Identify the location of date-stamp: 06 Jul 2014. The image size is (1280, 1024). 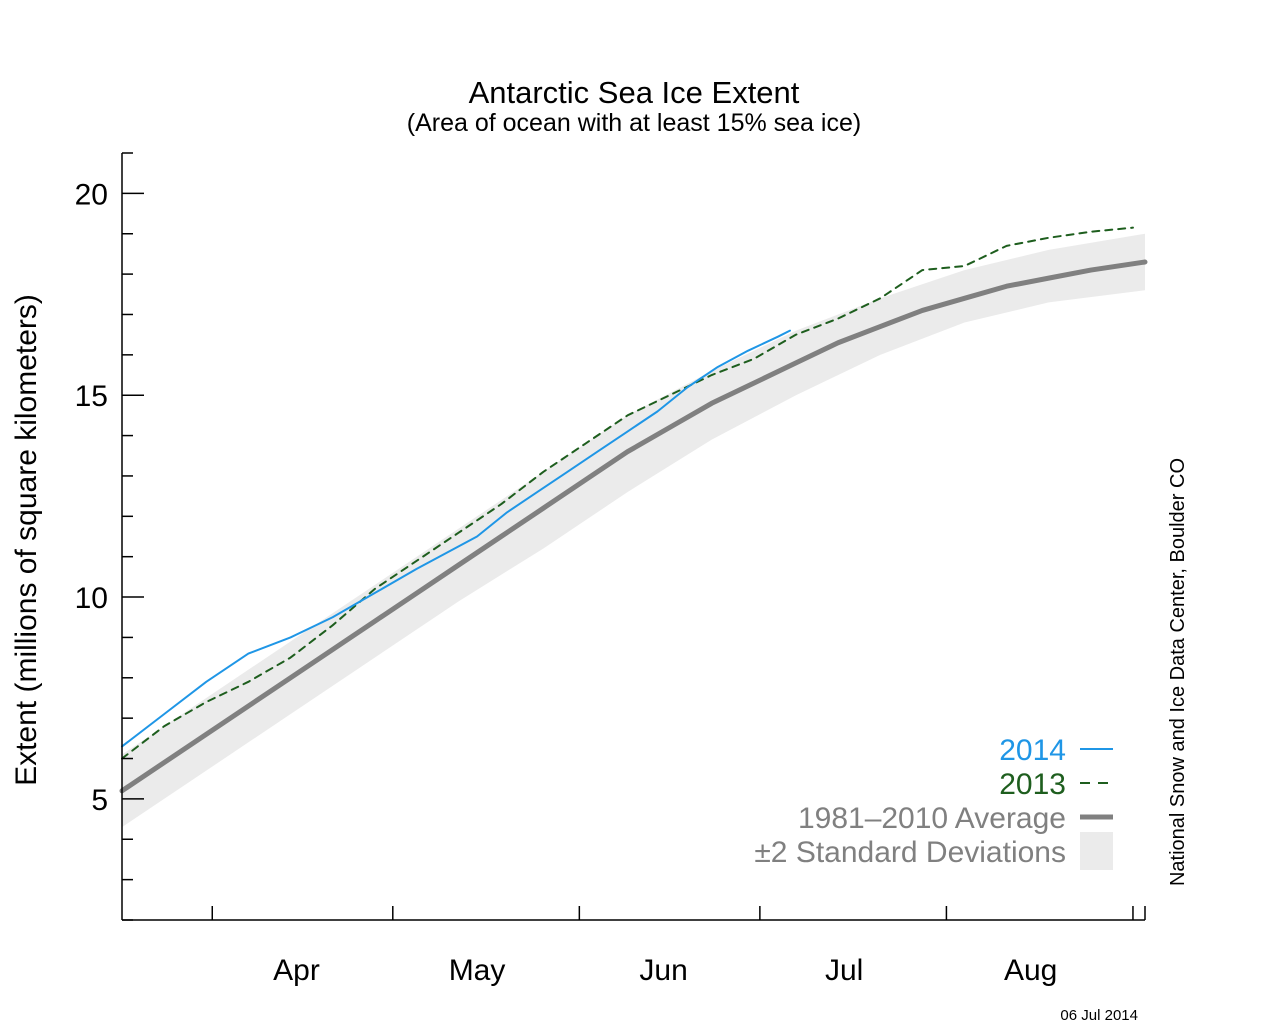
(1099, 1015).